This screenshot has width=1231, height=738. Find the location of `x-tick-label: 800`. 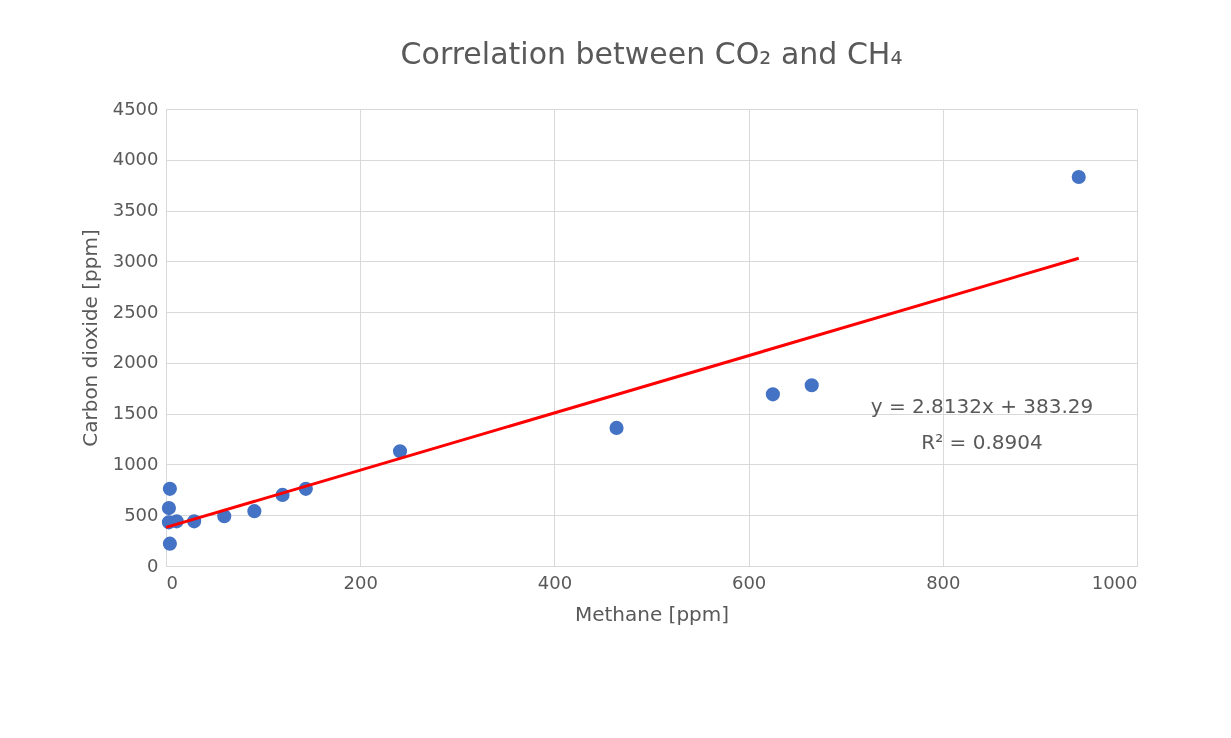

x-tick-label: 800 is located at coordinates (943, 582).